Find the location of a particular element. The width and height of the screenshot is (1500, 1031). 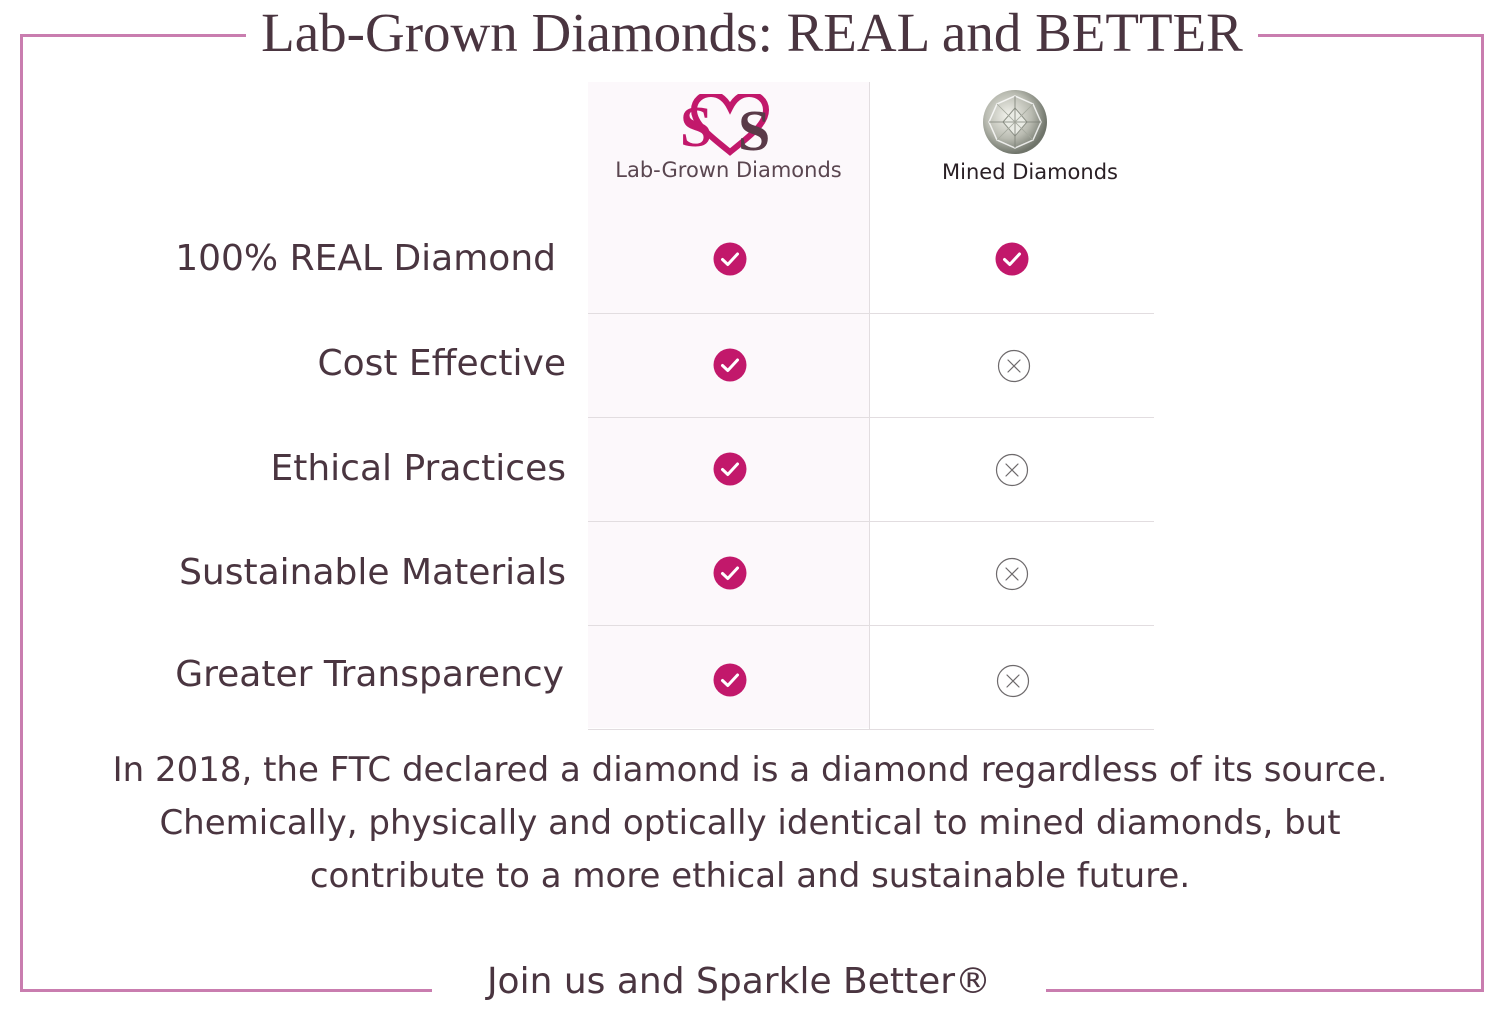

row-label: Ethical Practices is located at coordinates (418, 468).